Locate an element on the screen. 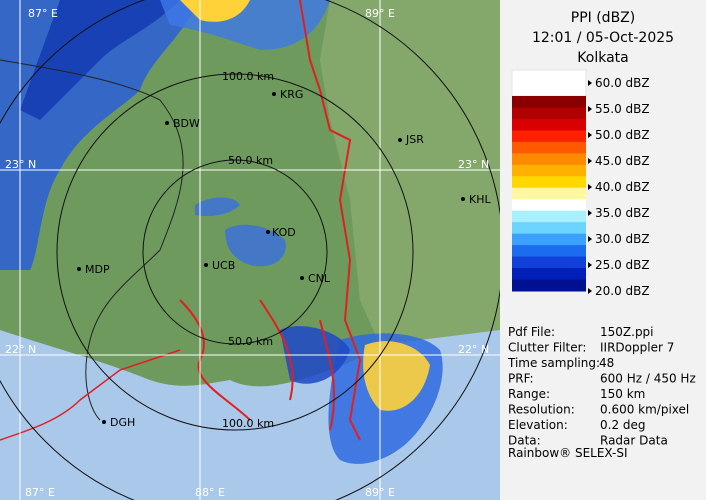 The width and height of the screenshot is (706, 500). info-value: 600 Hz / 450 Hz is located at coordinates (648, 379).